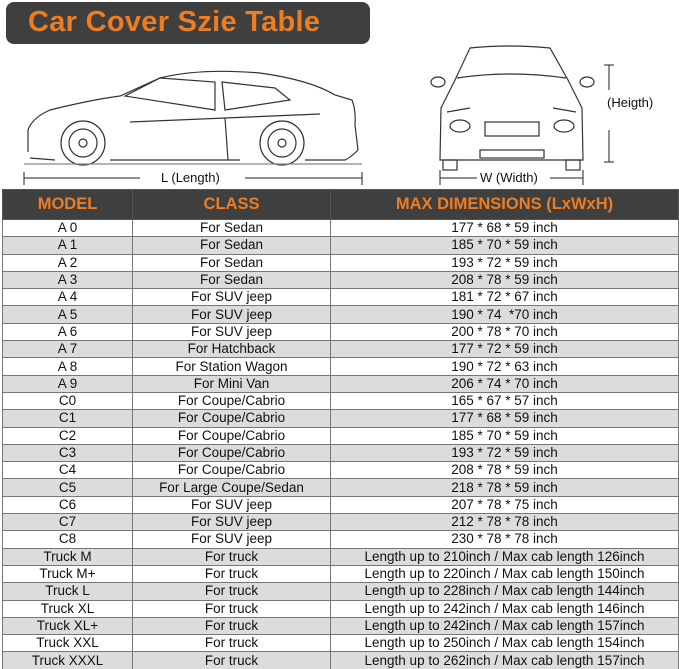  I want to click on table-row: A 6 For SUV jeep 200 * 78 * 70 inch, so click(340, 332).